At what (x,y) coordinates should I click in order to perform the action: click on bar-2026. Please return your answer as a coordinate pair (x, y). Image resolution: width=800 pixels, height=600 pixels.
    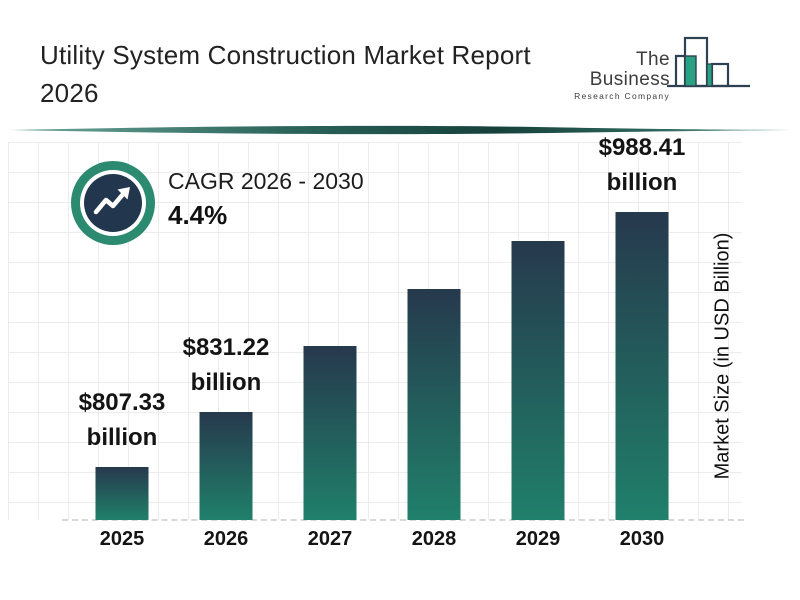
    Looking at the image, I should click on (226, 466).